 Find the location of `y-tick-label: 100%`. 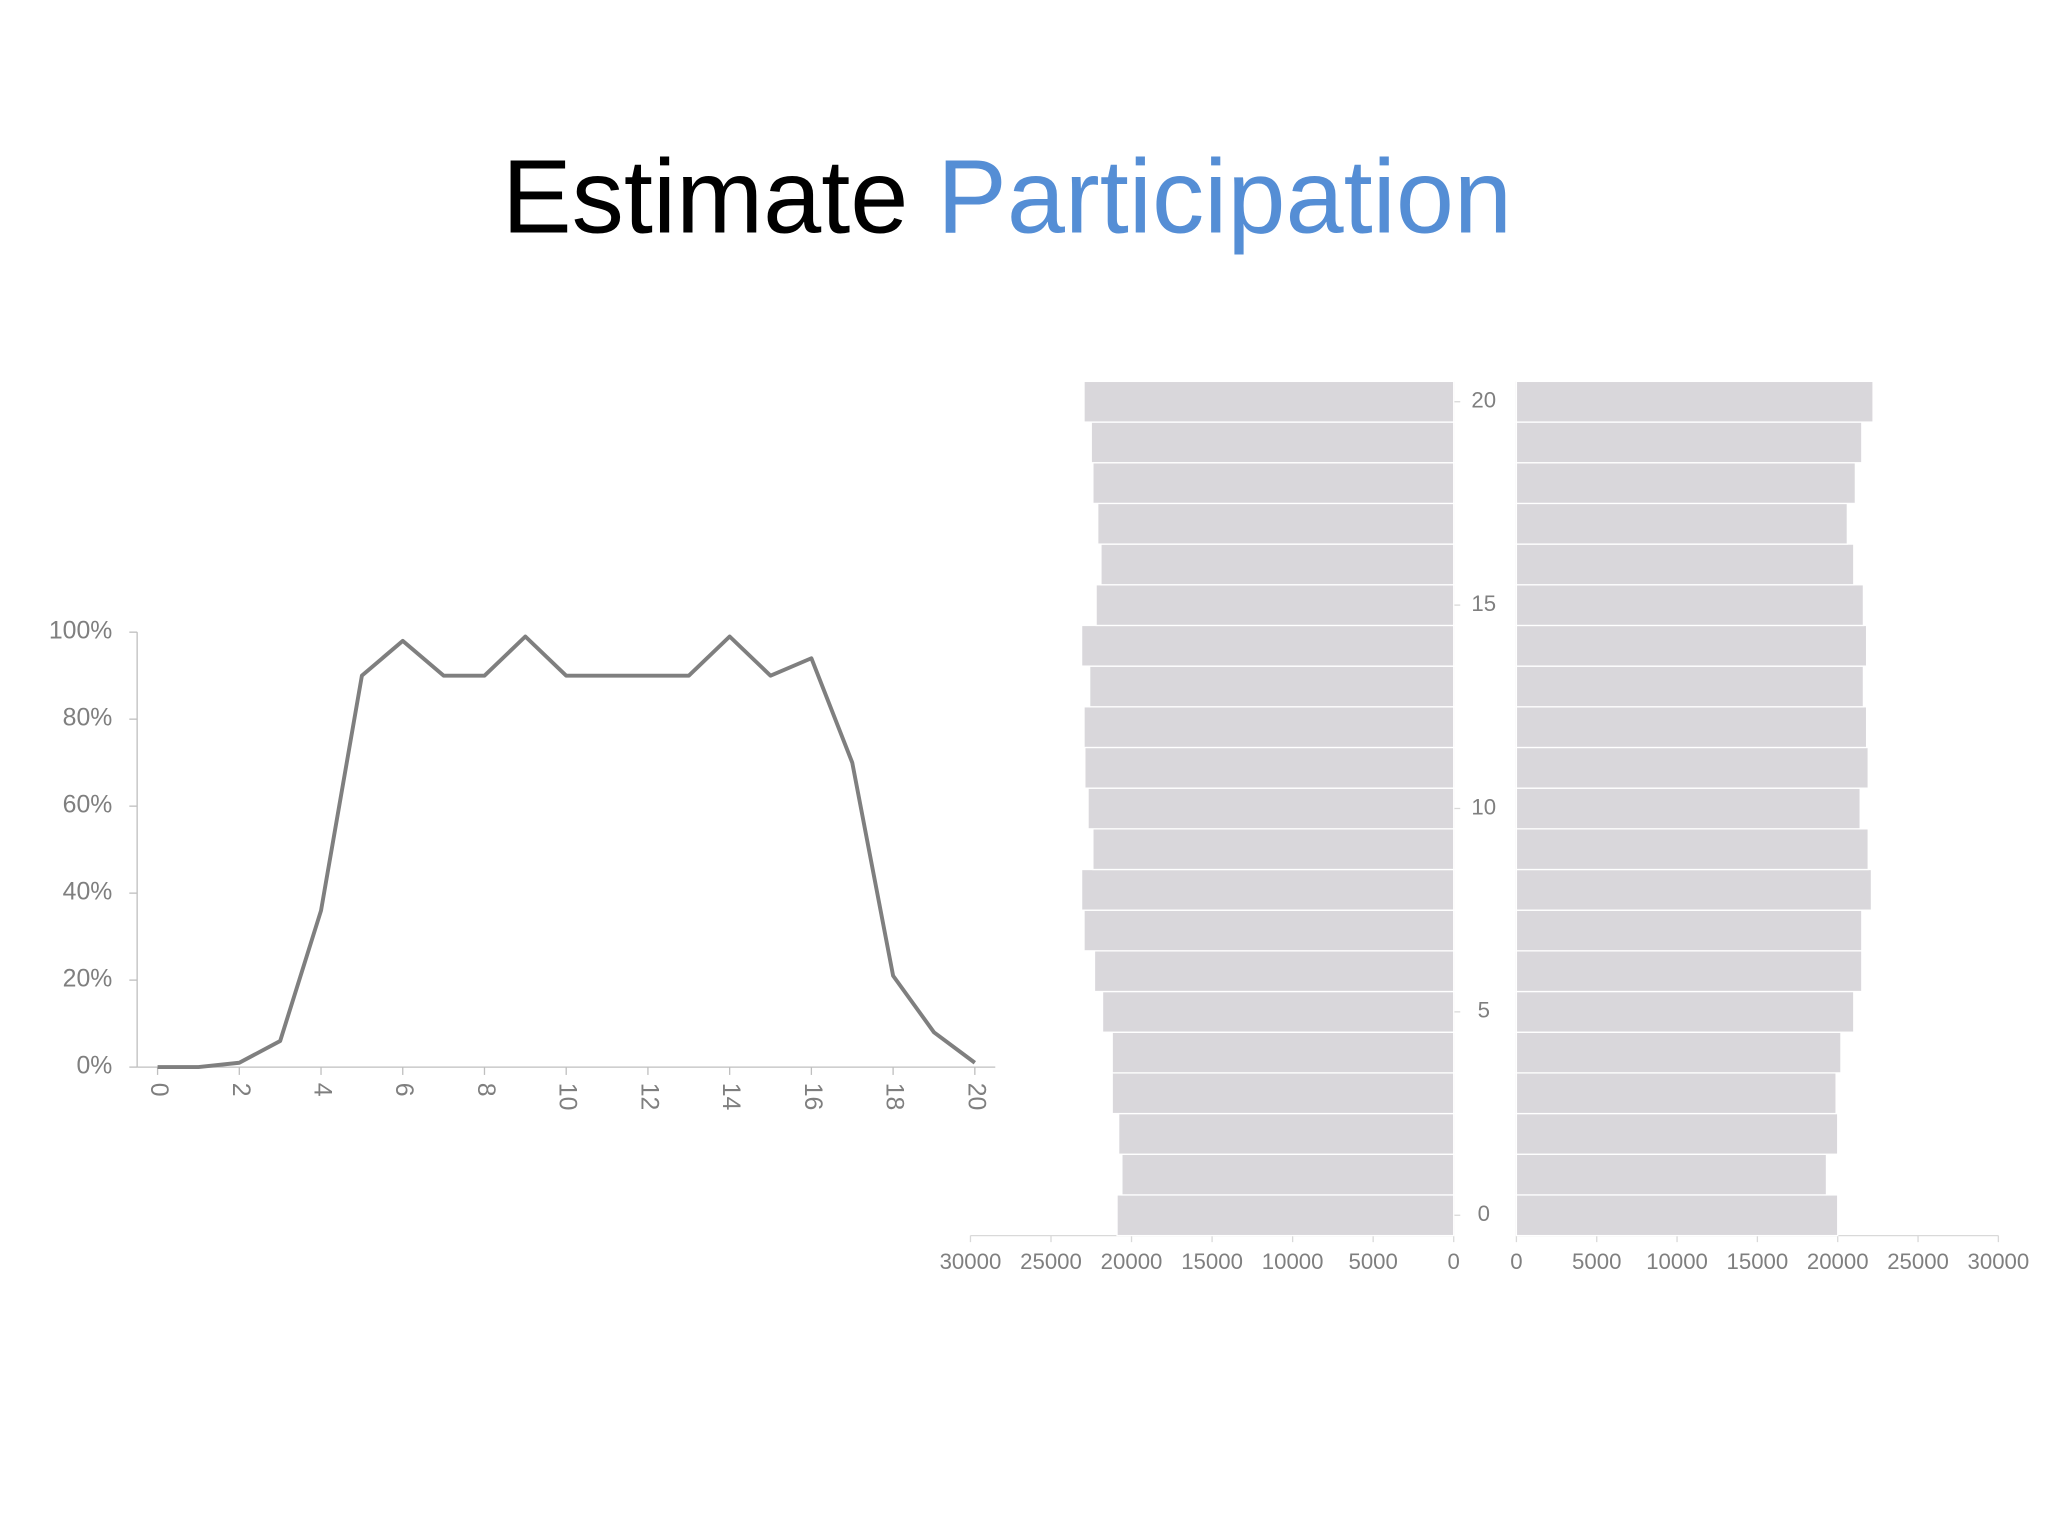

y-tick-label: 100% is located at coordinates (80, 631).